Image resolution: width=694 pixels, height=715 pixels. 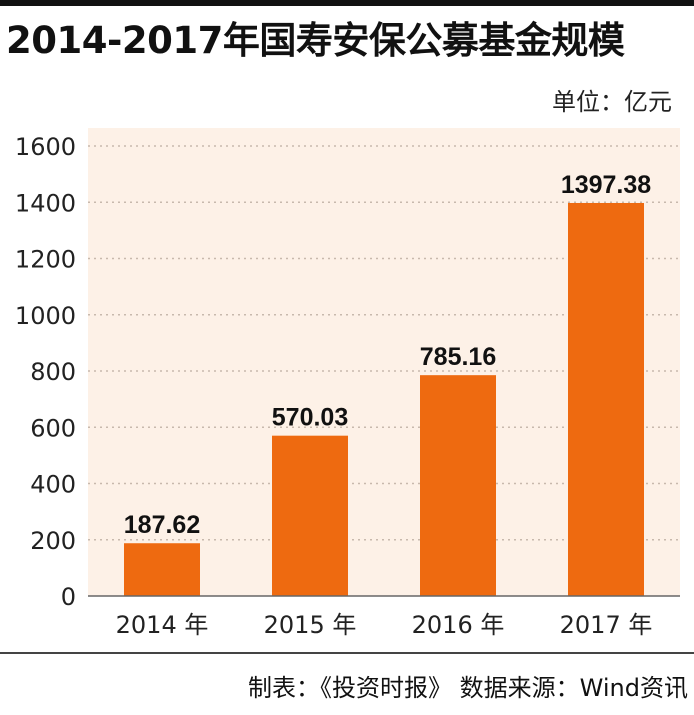 What do you see at coordinates (606, 185) in the screenshot?
I see `value-label-3: 1397.38` at bounding box center [606, 185].